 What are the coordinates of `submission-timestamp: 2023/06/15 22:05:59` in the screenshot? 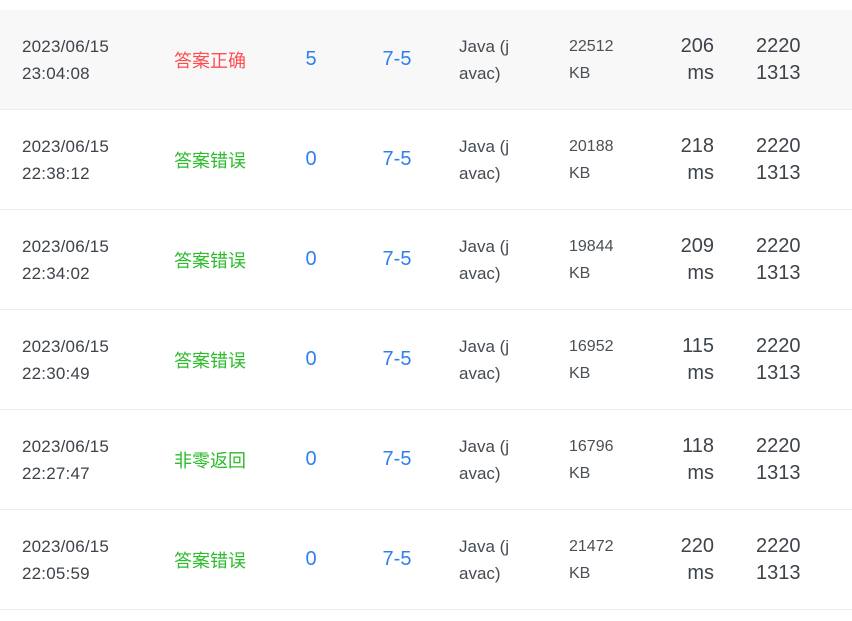 It's located at (82, 560).